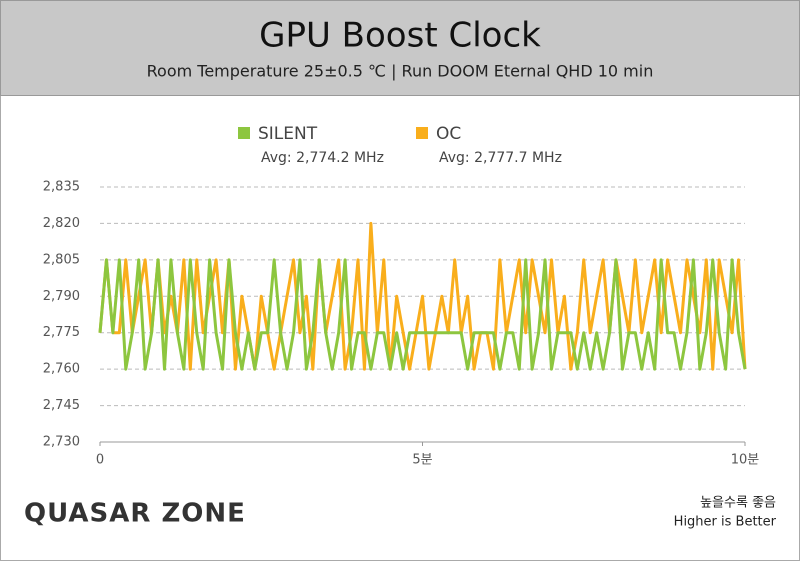 The width and height of the screenshot is (800, 561). I want to click on y-tick-label: 2,745, so click(61, 405).